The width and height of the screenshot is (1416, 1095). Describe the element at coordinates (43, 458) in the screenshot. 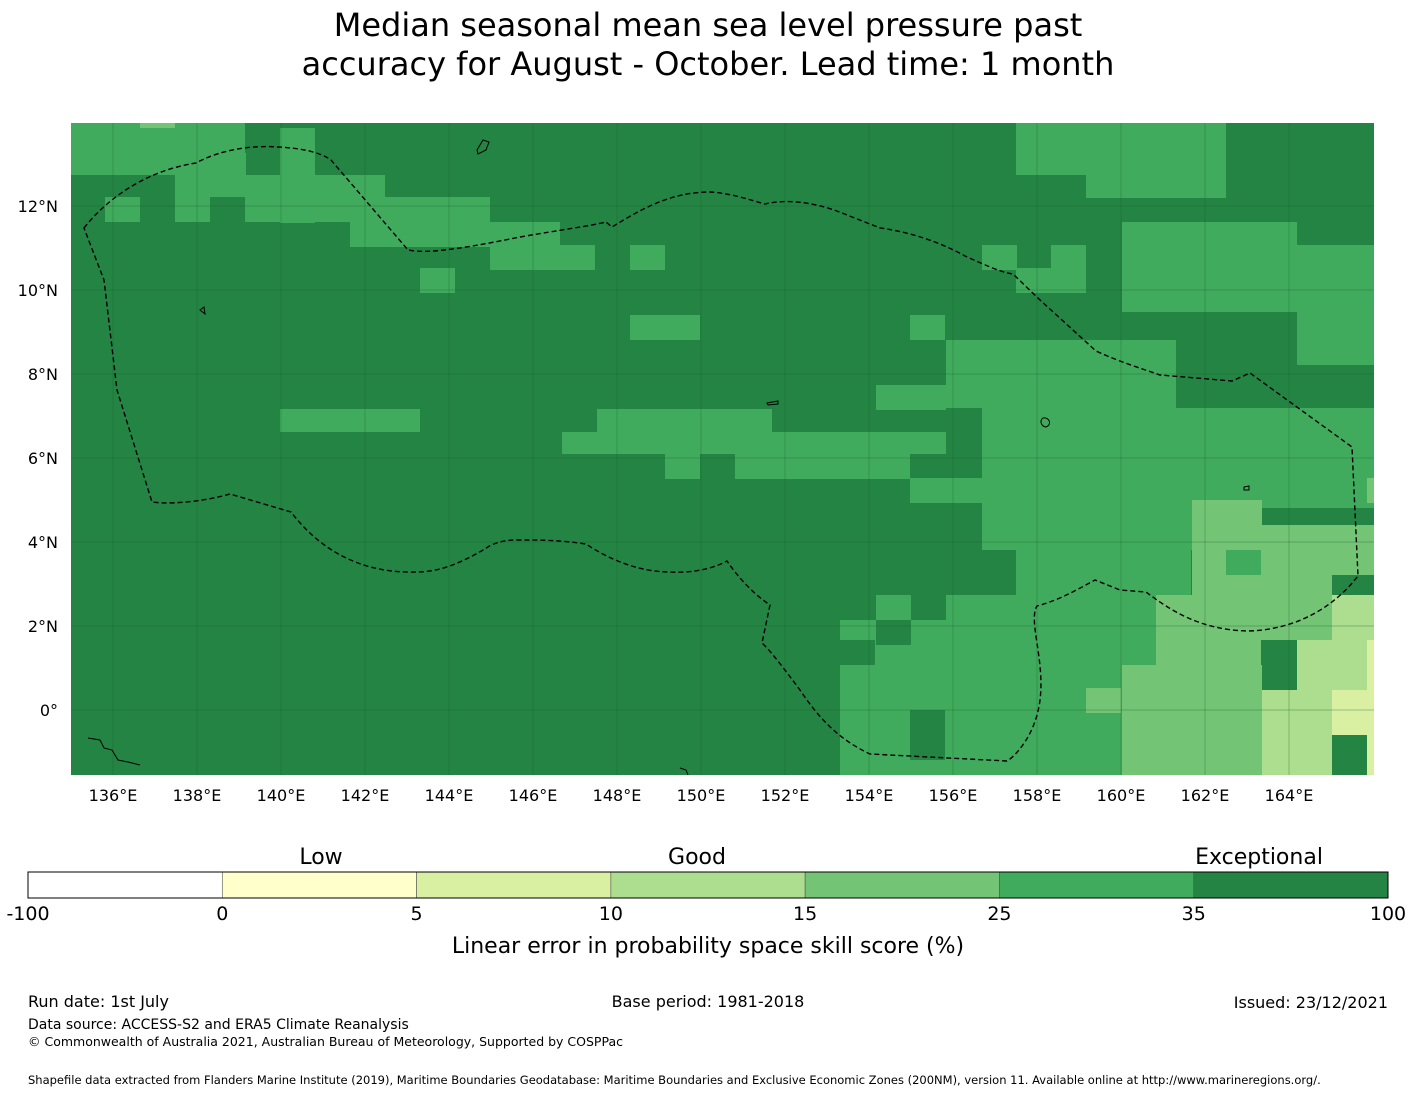

I see `lat-label: 6°N` at that location.